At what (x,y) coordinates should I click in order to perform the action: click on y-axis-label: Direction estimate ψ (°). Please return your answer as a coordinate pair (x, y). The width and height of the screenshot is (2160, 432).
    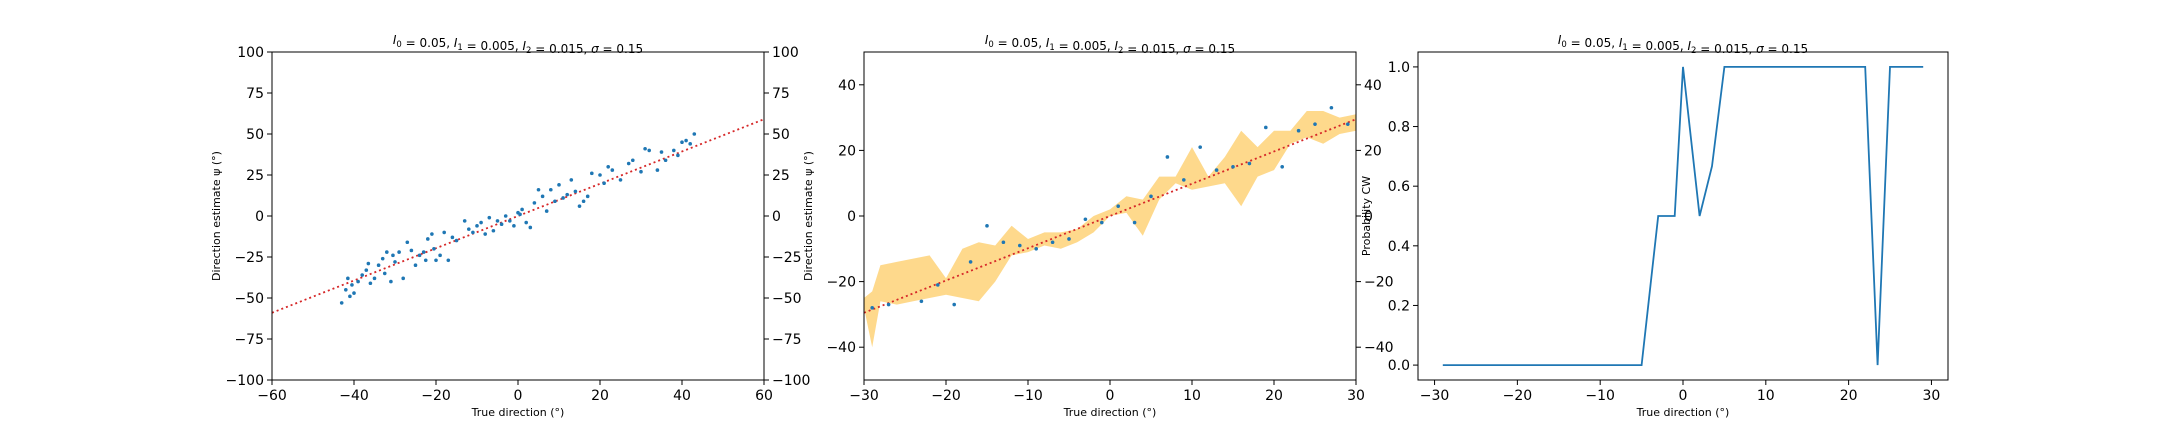
    Looking at the image, I should click on (216, 216).